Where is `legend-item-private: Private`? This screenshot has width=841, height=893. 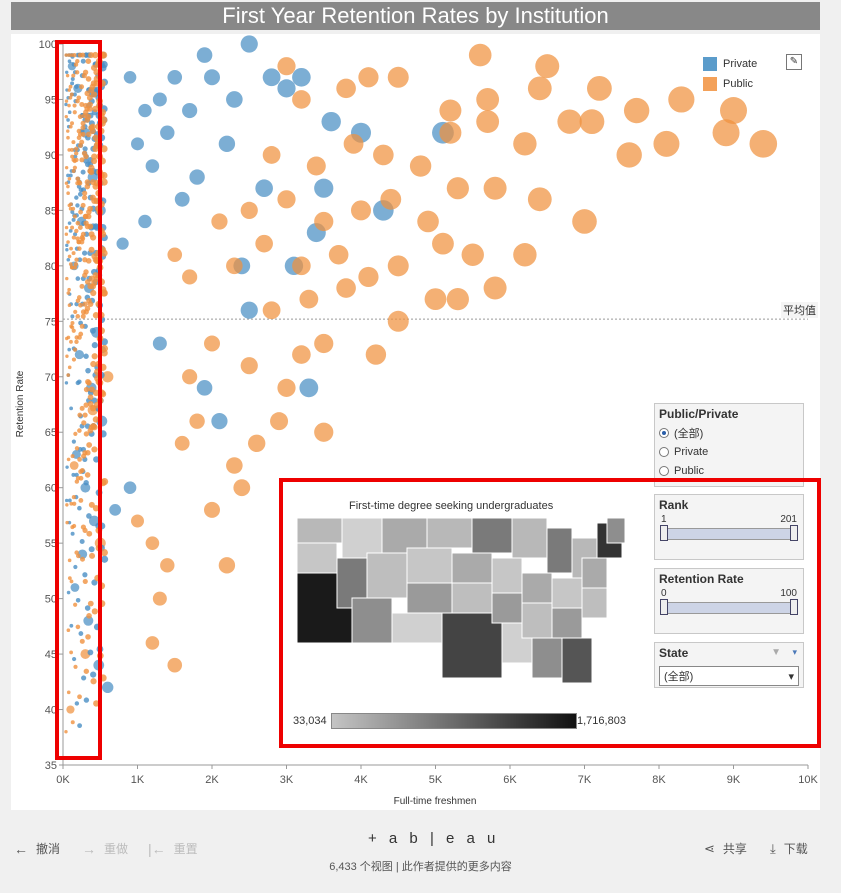 legend-item-private: Private is located at coordinates (730, 64).